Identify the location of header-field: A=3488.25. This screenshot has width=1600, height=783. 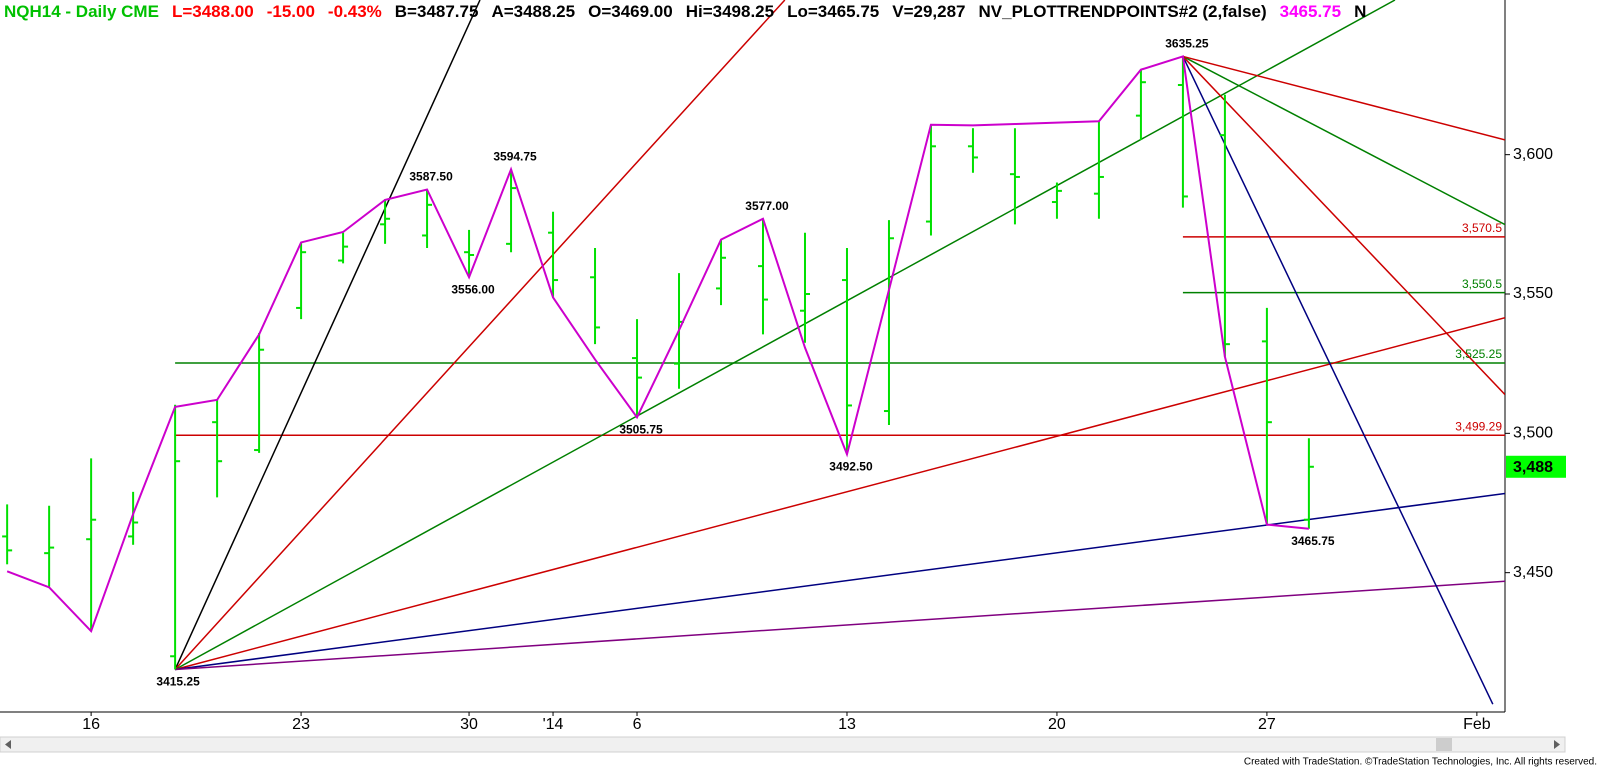
(533, 11).